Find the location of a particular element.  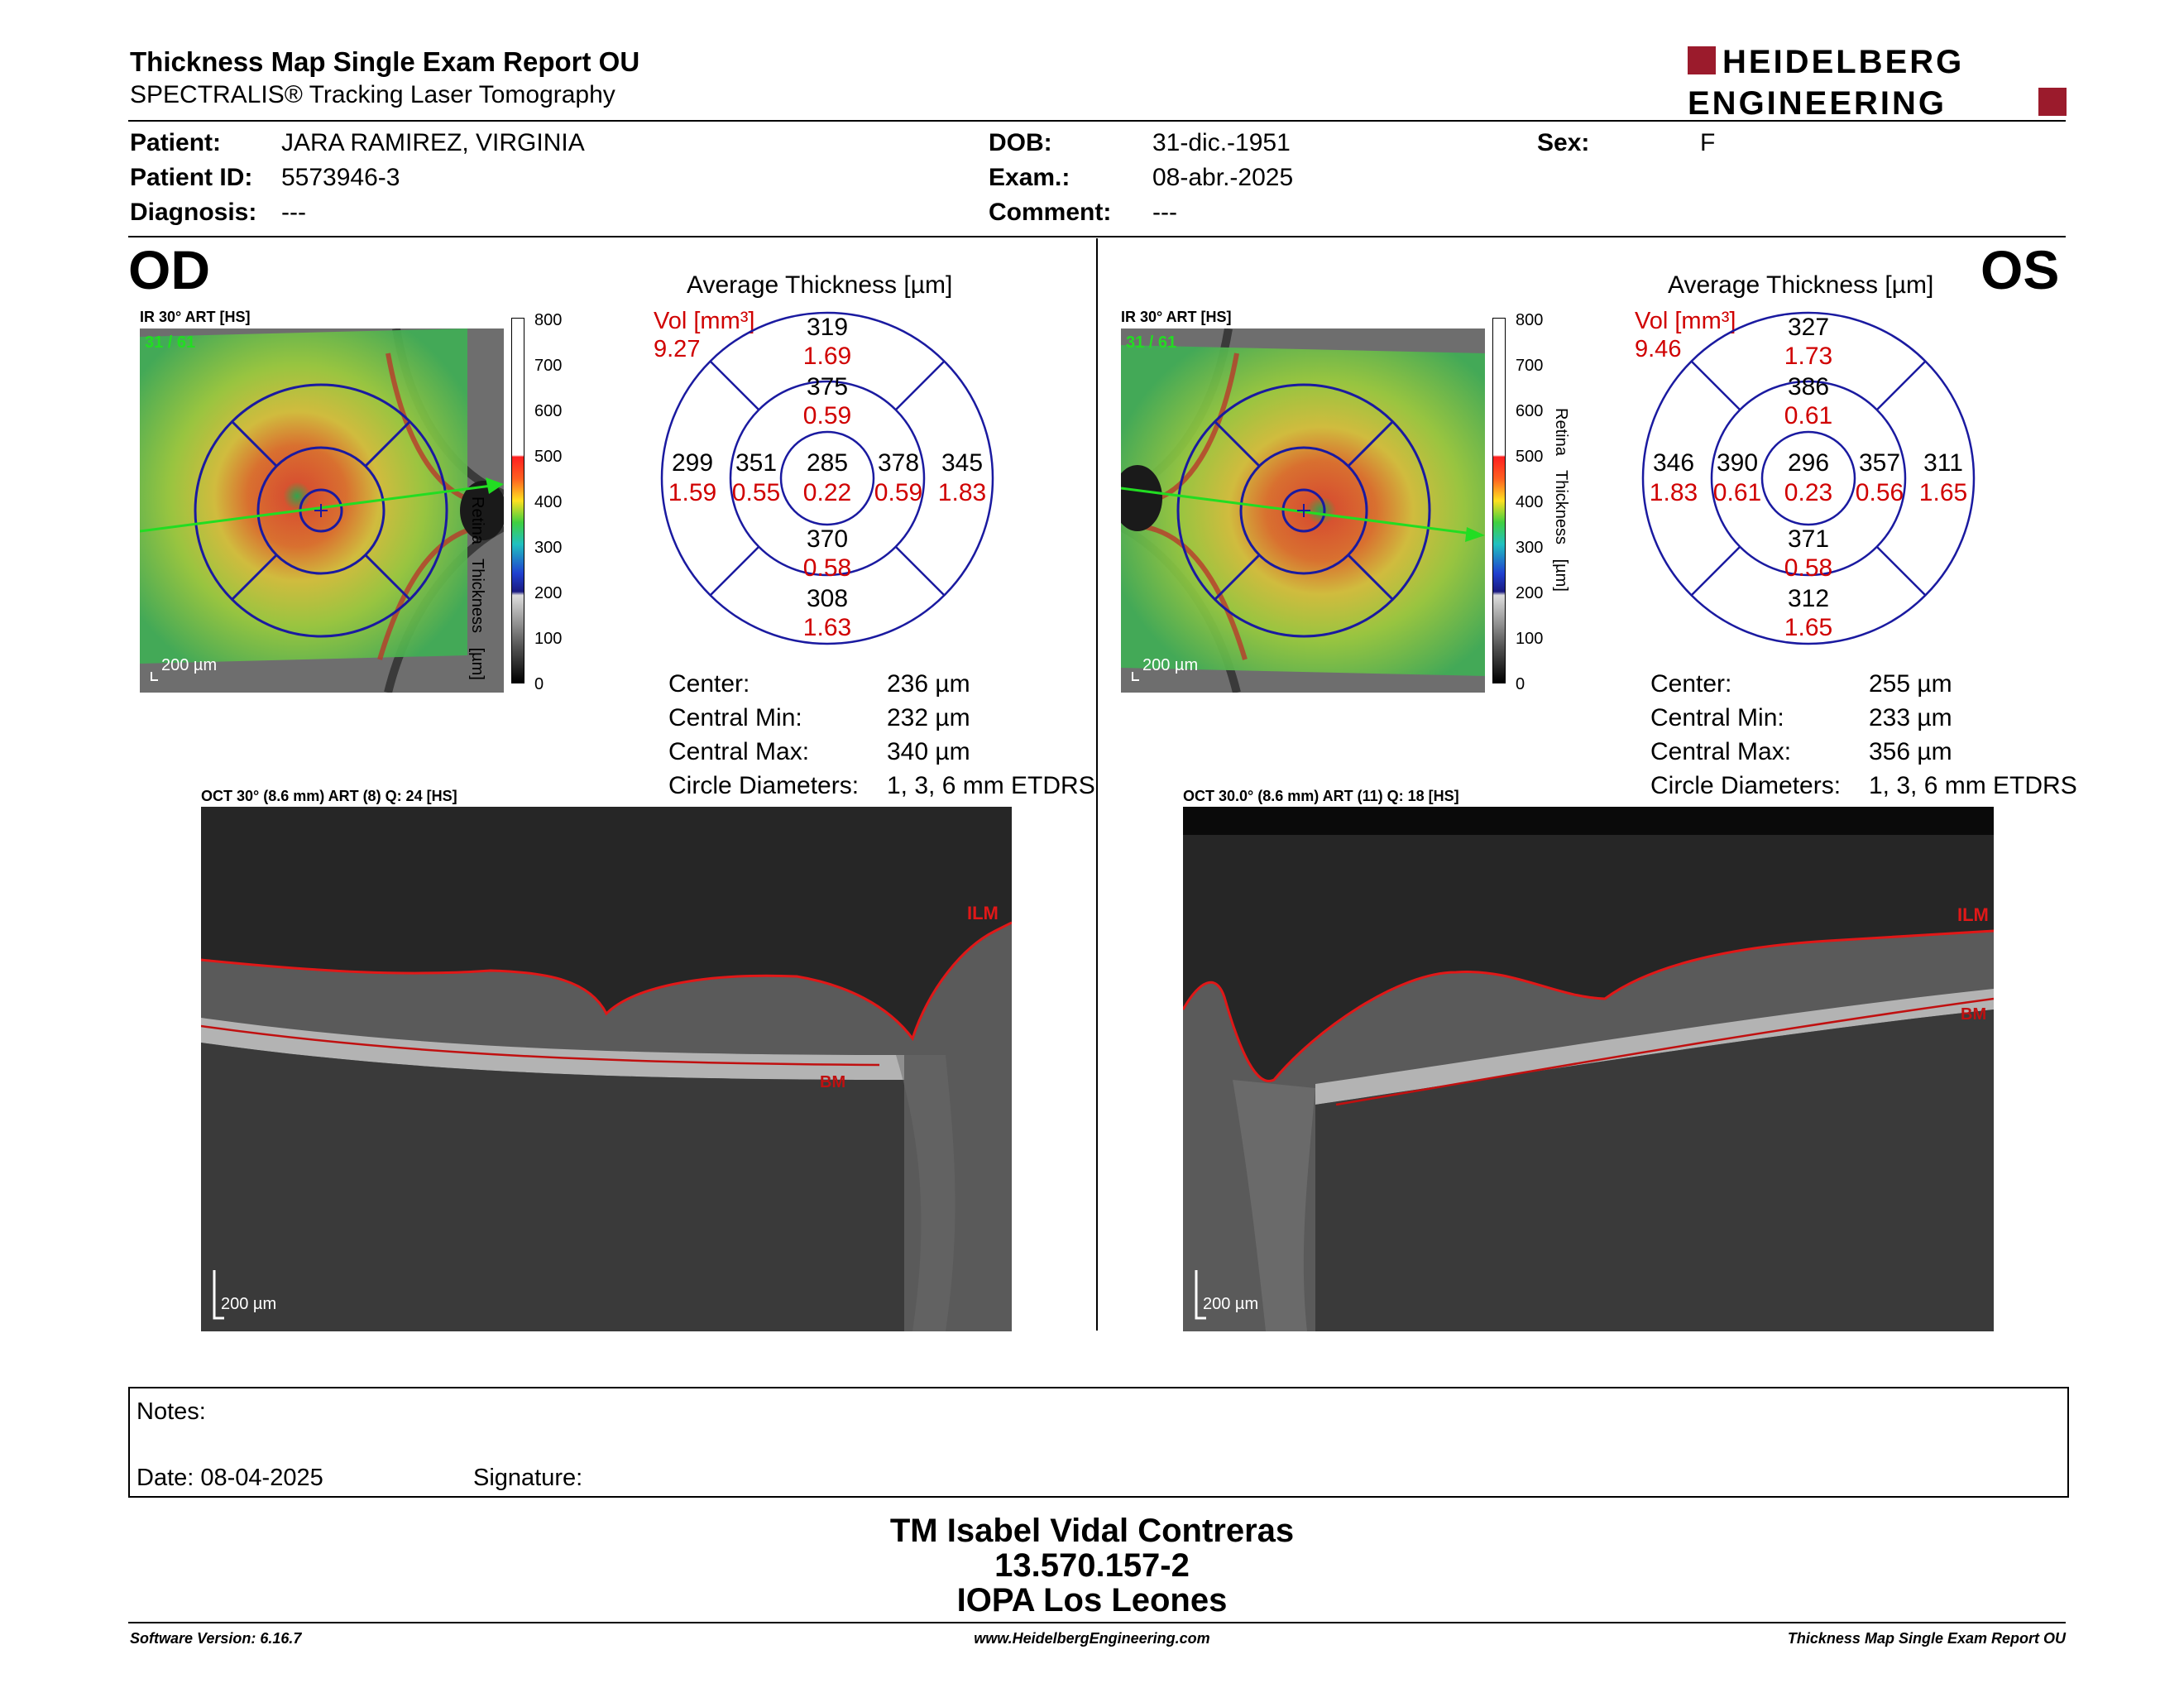

os-outer-right-v: 1.65 is located at coordinates (1943, 492).